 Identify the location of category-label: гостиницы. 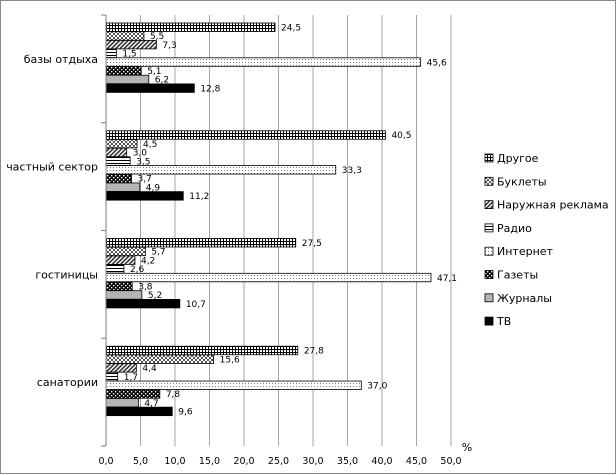
(66, 274).